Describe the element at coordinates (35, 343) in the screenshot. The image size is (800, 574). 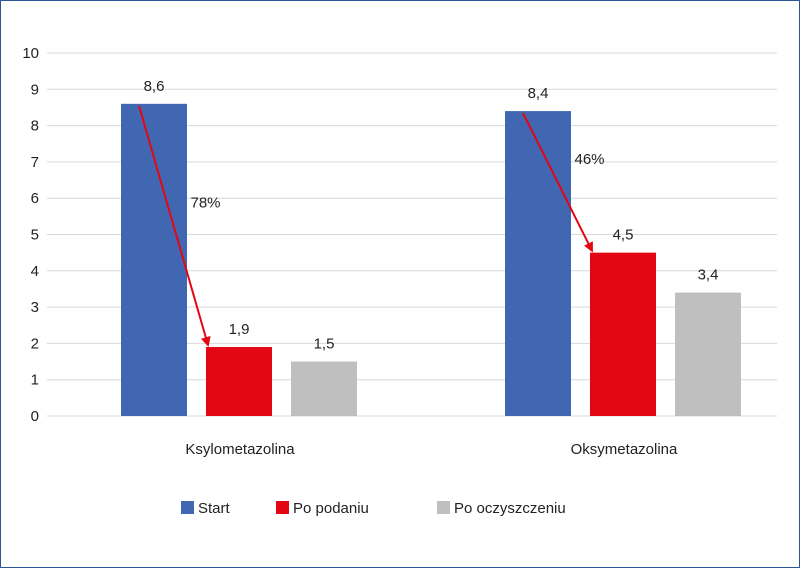
I see `y-tick-label: 2` at that location.